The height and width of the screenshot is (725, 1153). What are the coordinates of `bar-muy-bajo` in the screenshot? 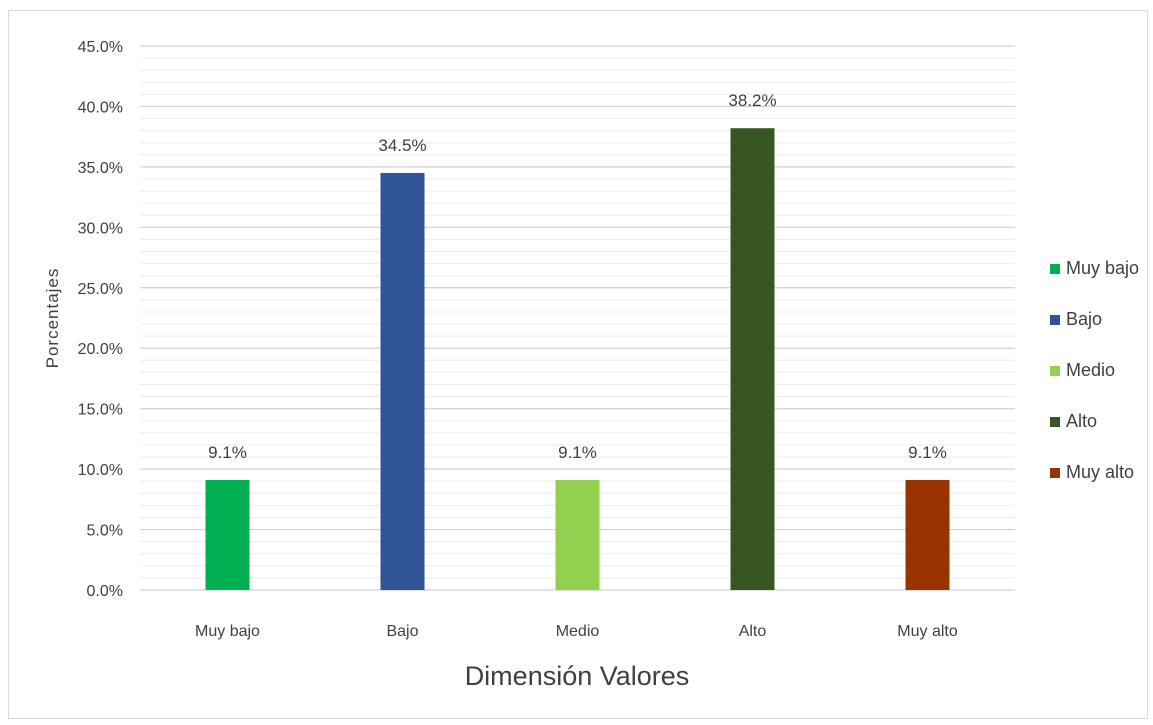 It's located at (227, 534).